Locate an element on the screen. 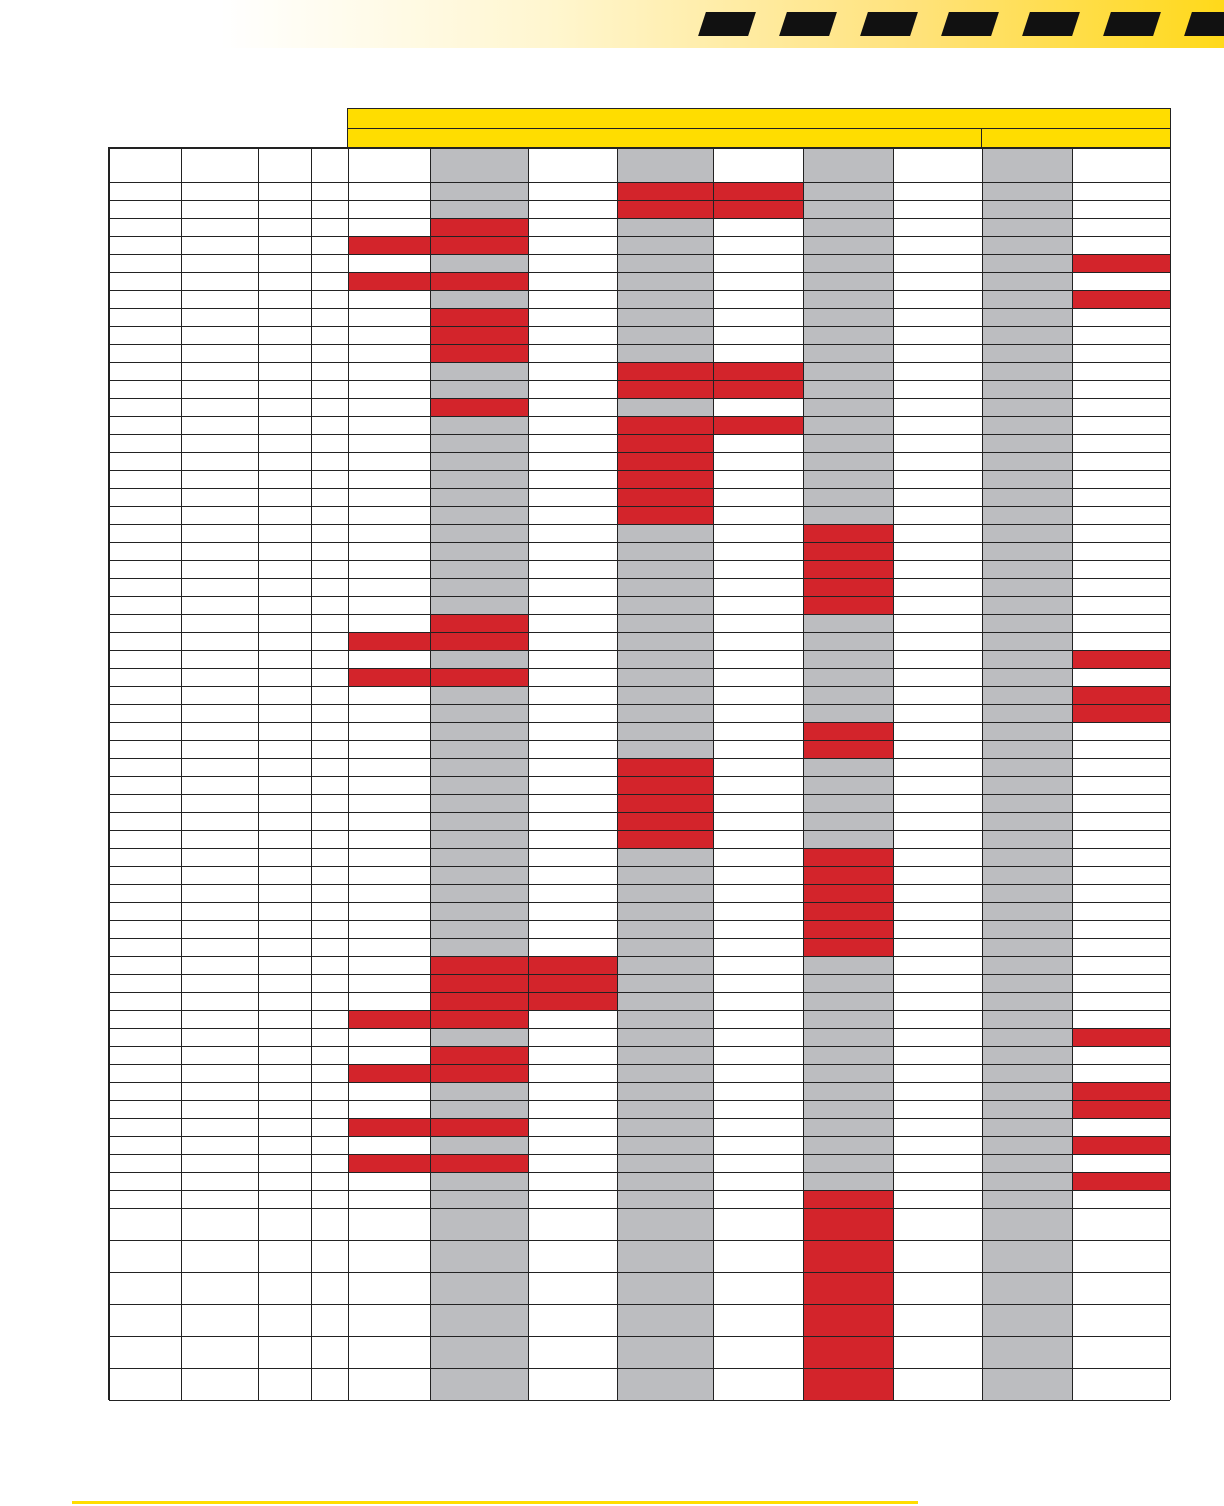  table-group-header-a is located at coordinates (664, 138).